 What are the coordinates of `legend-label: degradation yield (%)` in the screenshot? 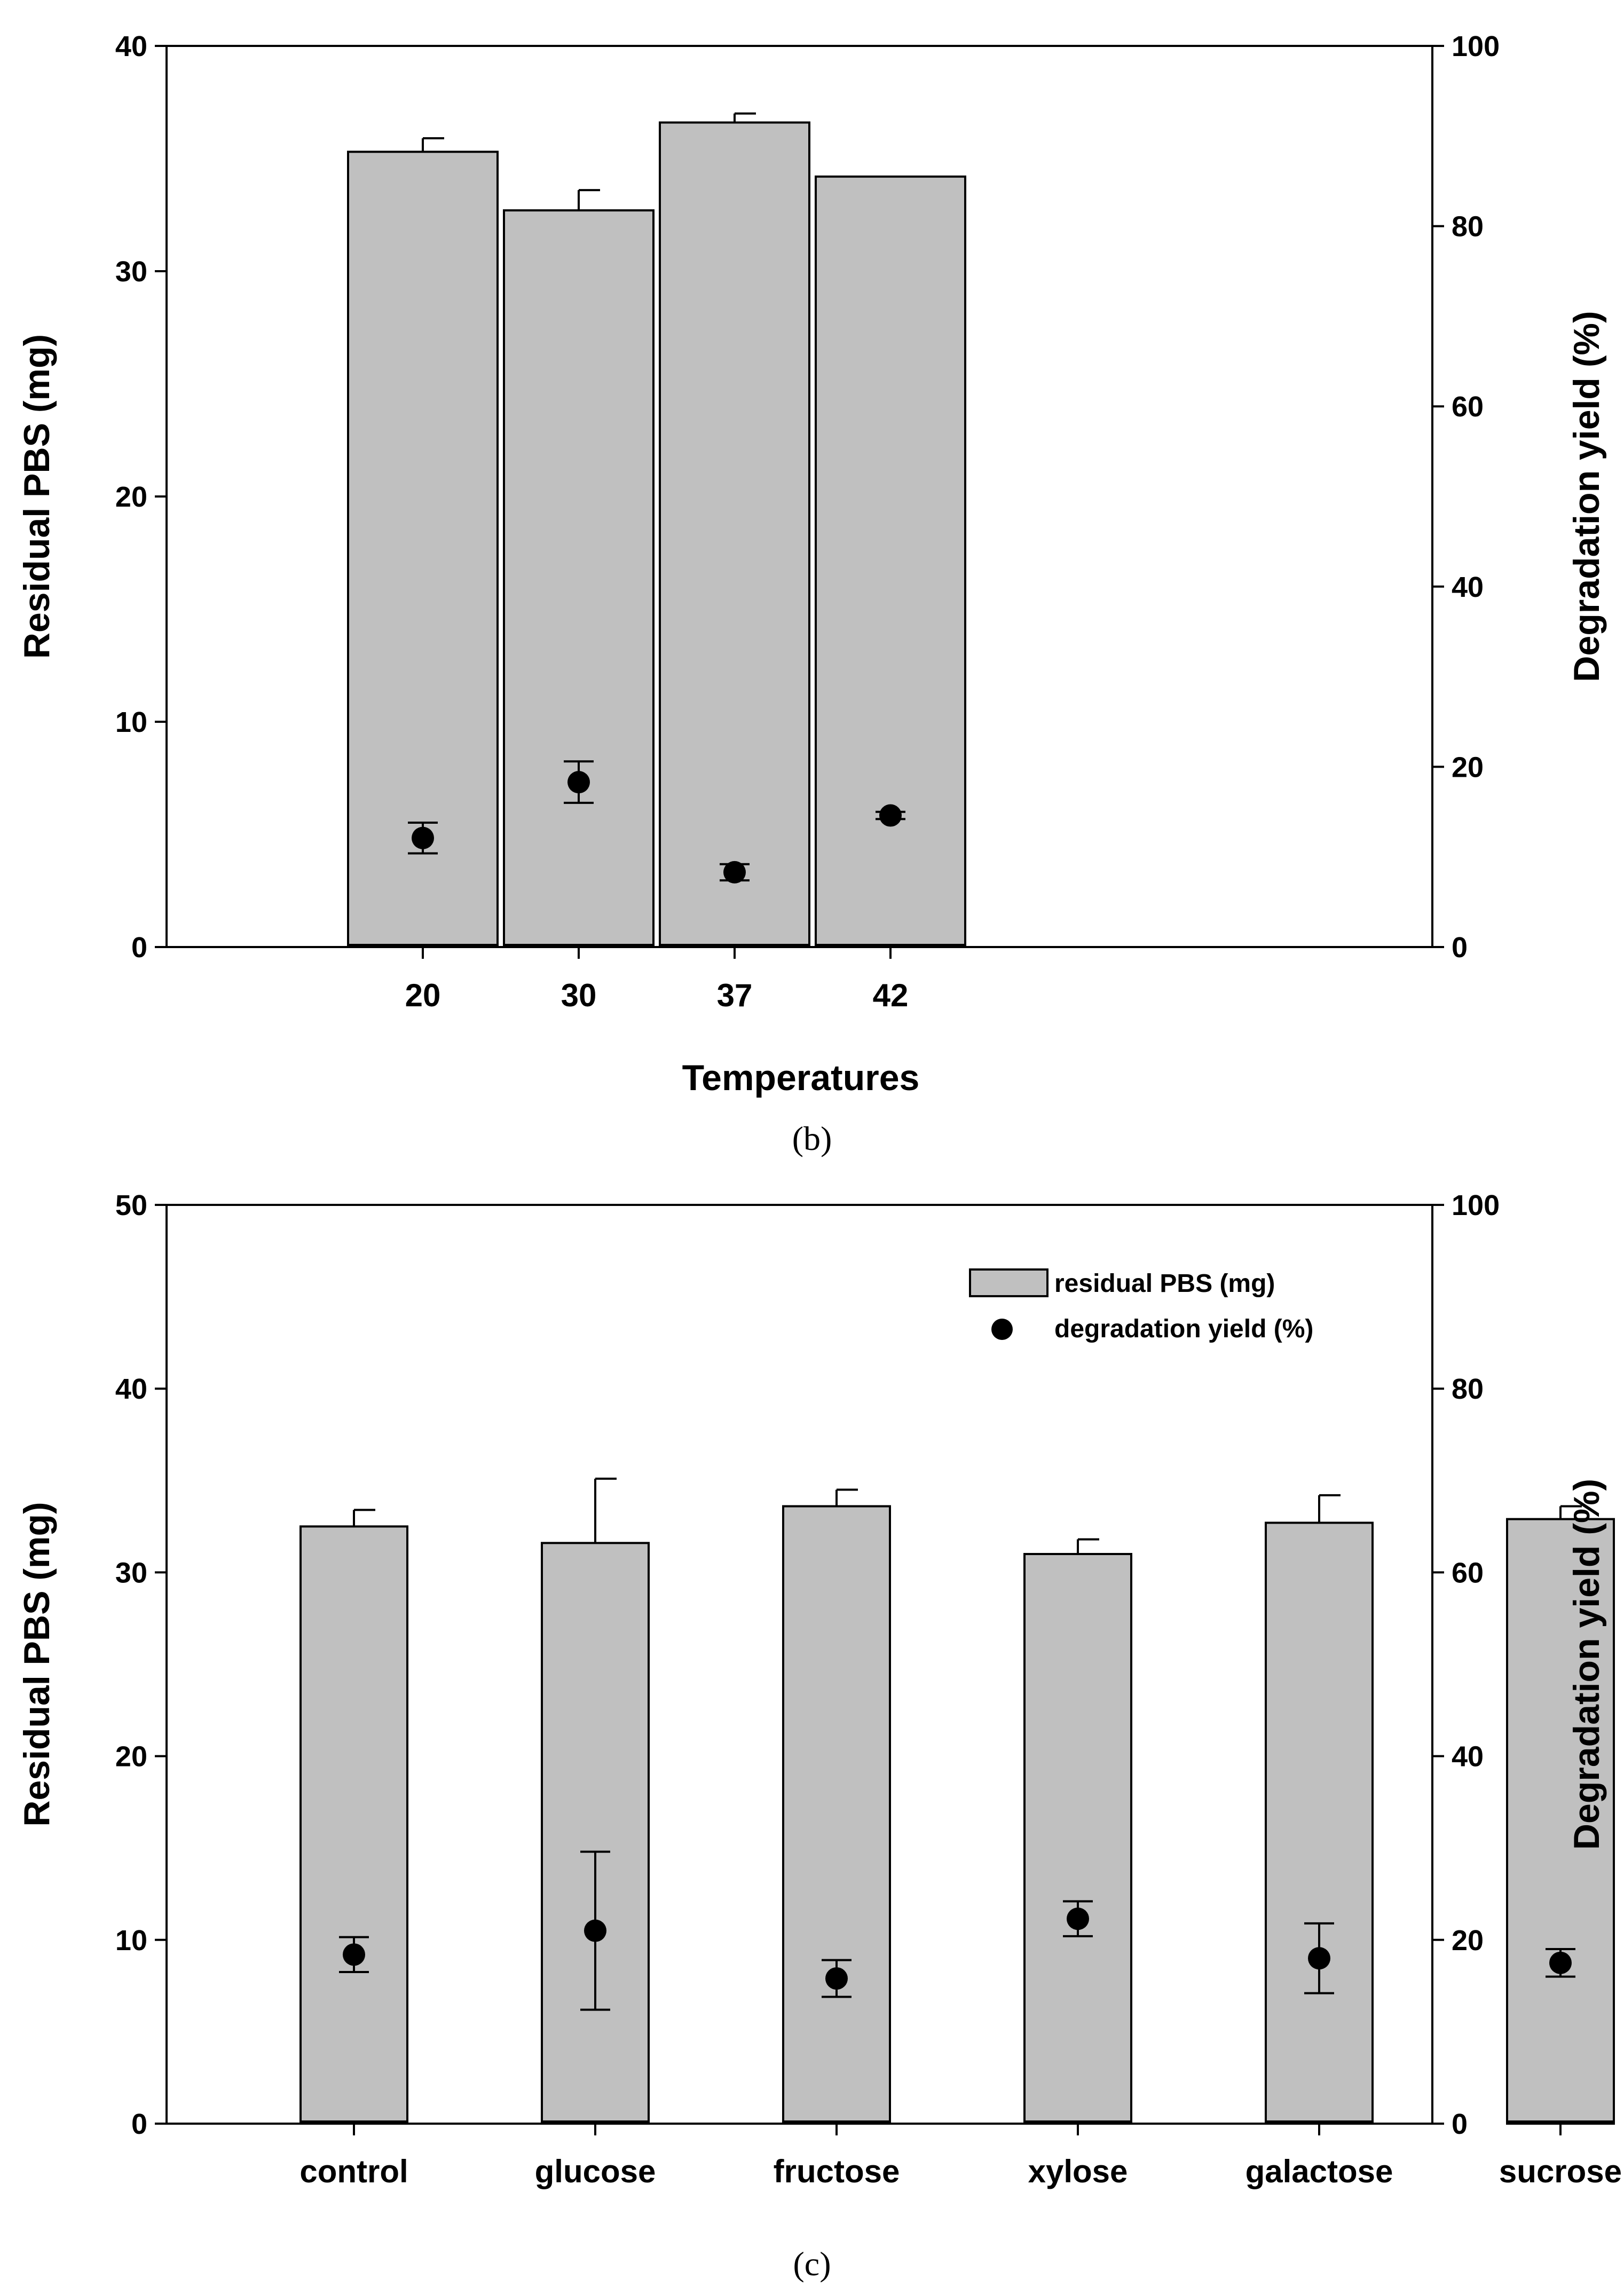 It's located at (1184, 1329).